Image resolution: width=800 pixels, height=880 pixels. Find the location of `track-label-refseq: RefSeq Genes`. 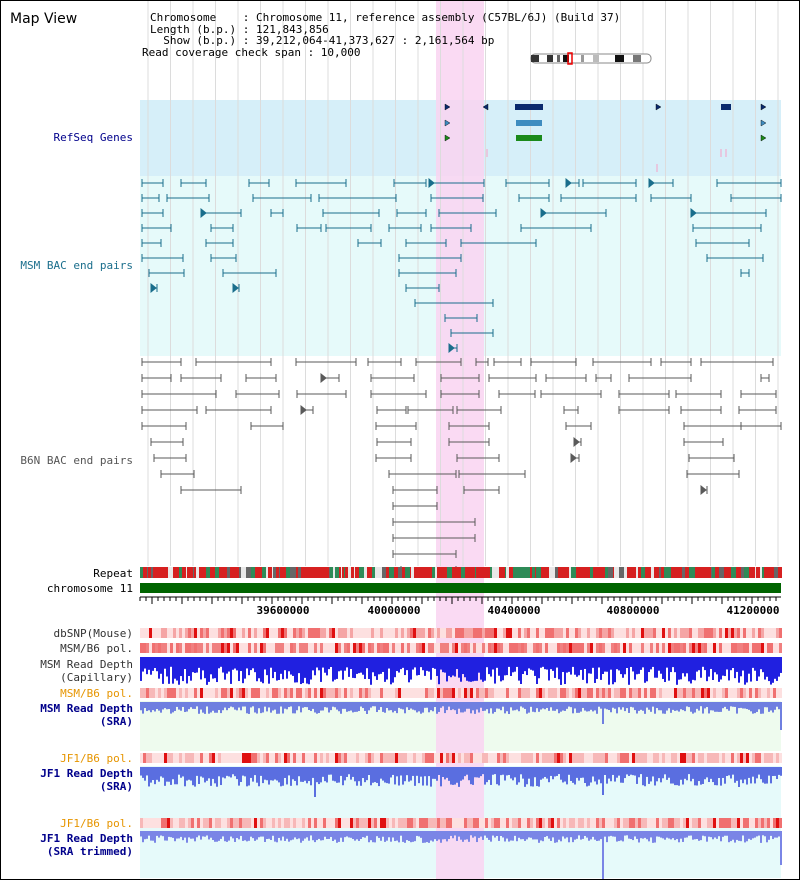

track-label-refseq: RefSeq Genes is located at coordinates (93, 137).